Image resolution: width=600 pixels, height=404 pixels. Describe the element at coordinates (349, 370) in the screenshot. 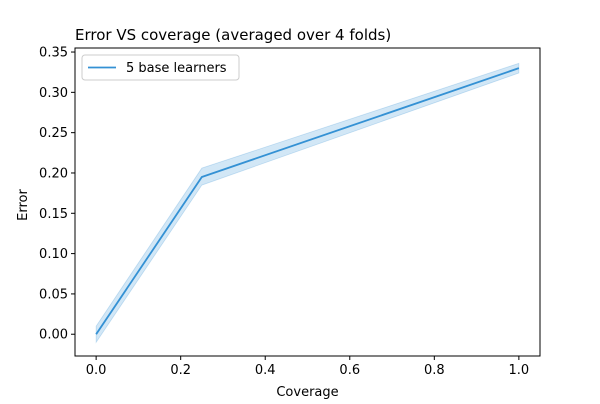

I see `x-tick-label: 0.6` at that location.